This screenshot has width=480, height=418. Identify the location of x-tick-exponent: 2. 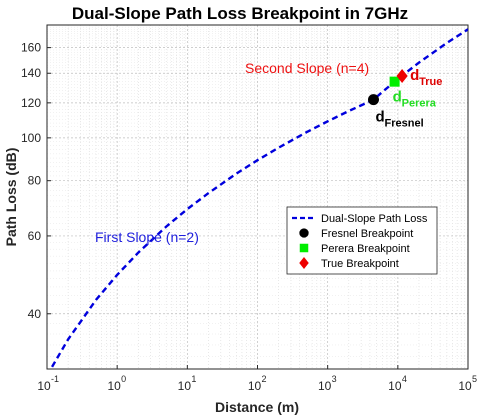
(264, 379).